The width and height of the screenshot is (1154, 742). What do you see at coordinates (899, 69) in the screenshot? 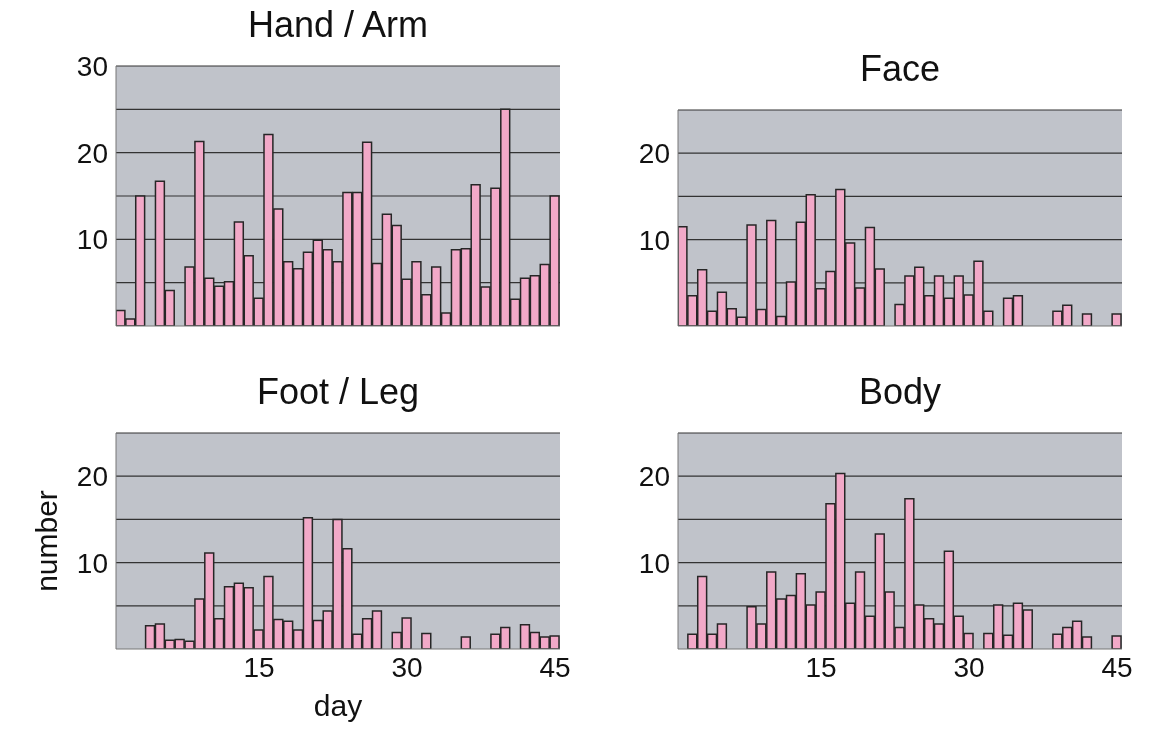
I see `chart-title: Face` at bounding box center [899, 69].